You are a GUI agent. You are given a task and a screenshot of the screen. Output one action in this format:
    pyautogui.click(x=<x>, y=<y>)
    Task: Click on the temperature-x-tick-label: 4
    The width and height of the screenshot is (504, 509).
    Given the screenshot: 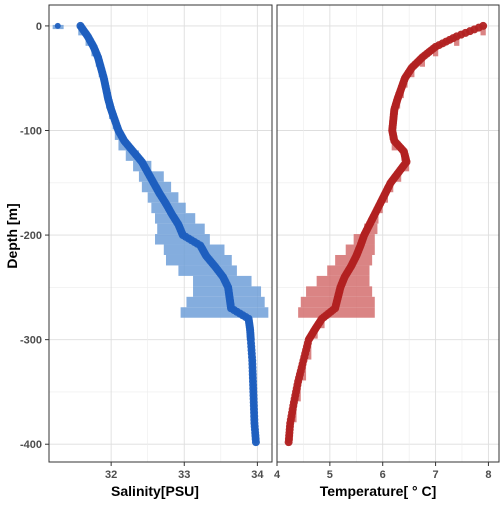 What is the action you would take?
    pyautogui.click(x=277, y=475)
    